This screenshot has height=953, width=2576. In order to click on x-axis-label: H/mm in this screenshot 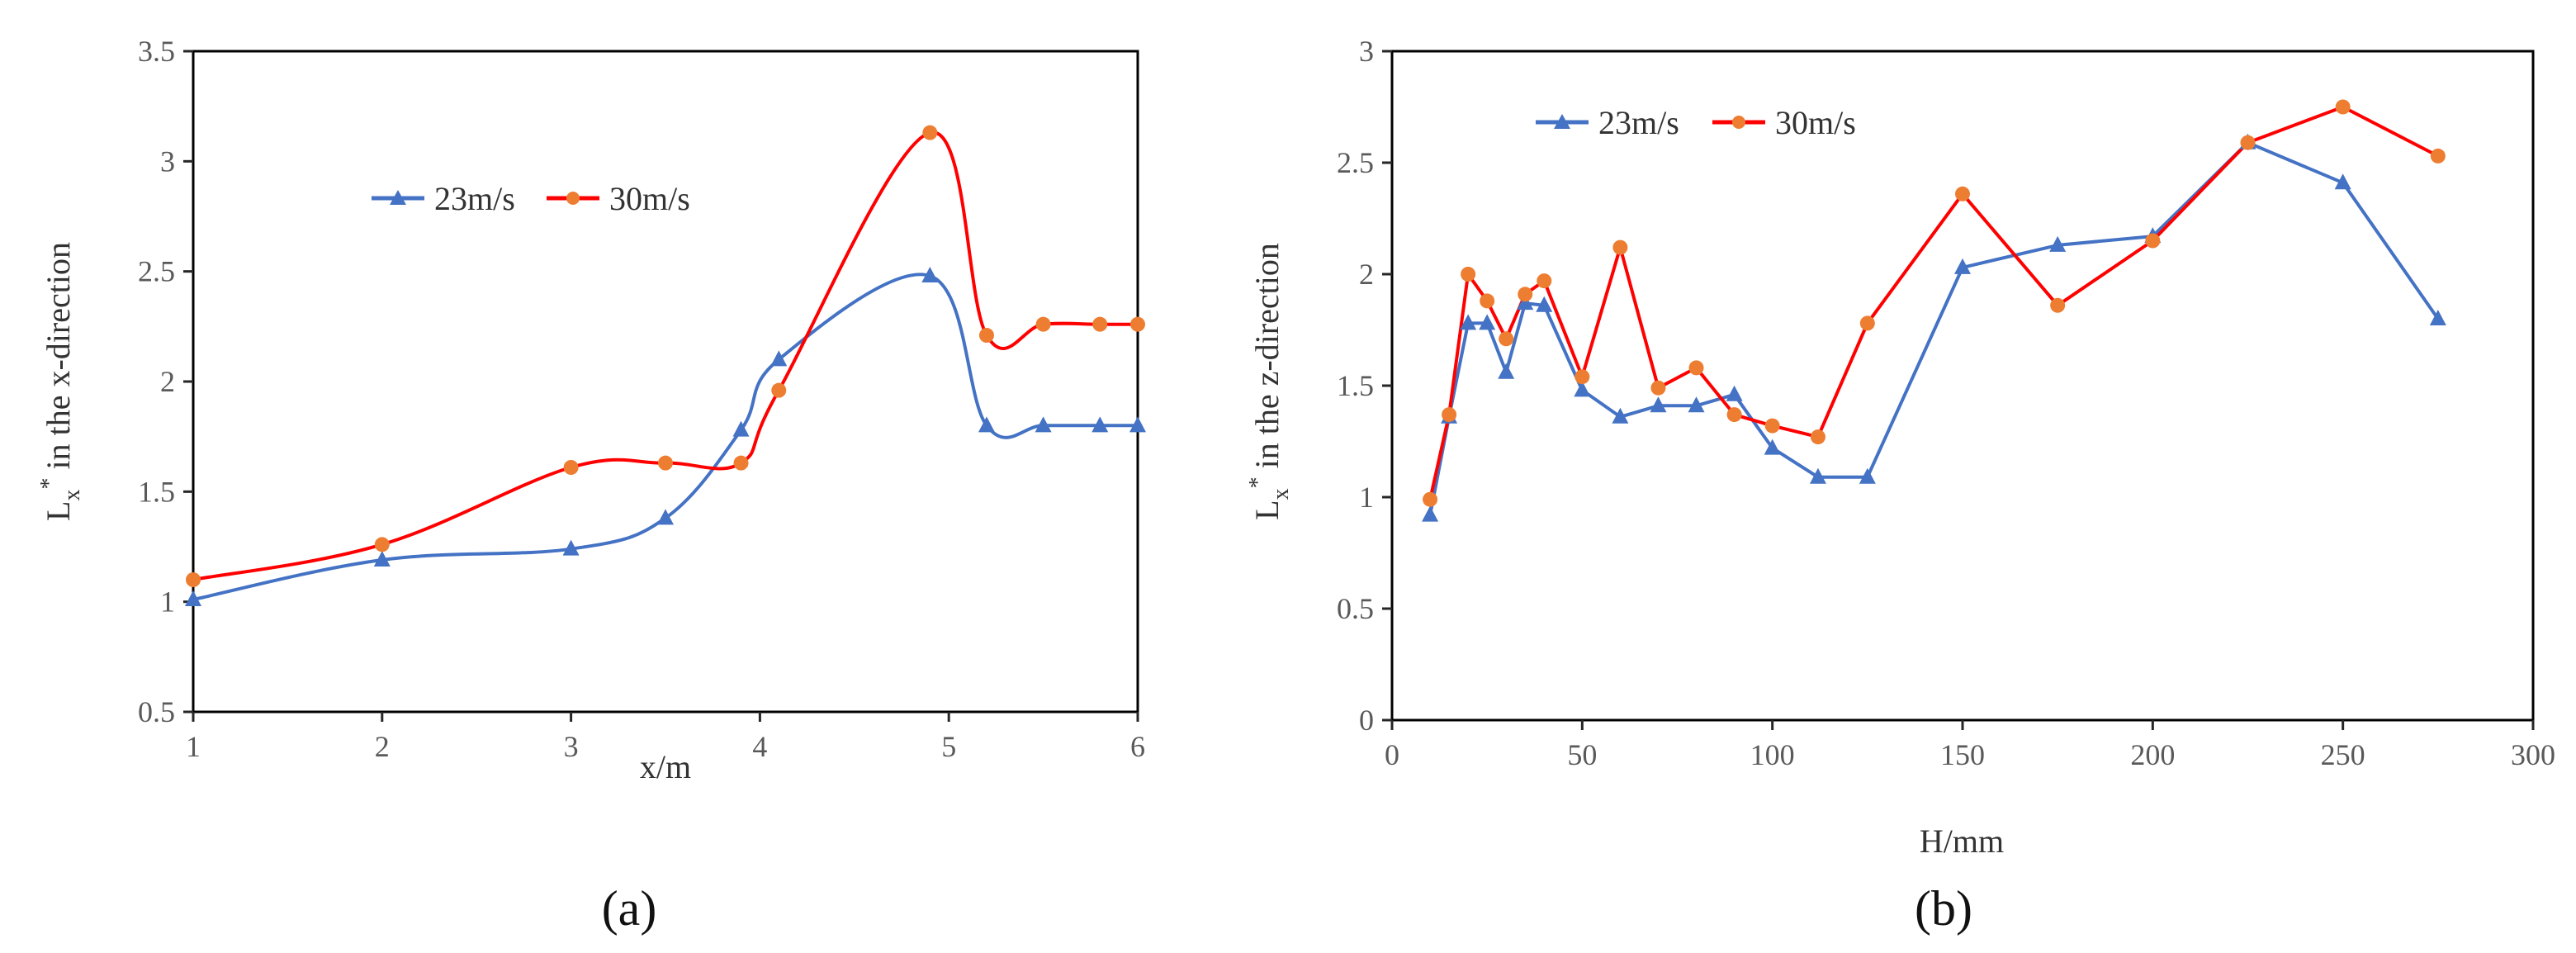, I will do `click(1962, 841)`.